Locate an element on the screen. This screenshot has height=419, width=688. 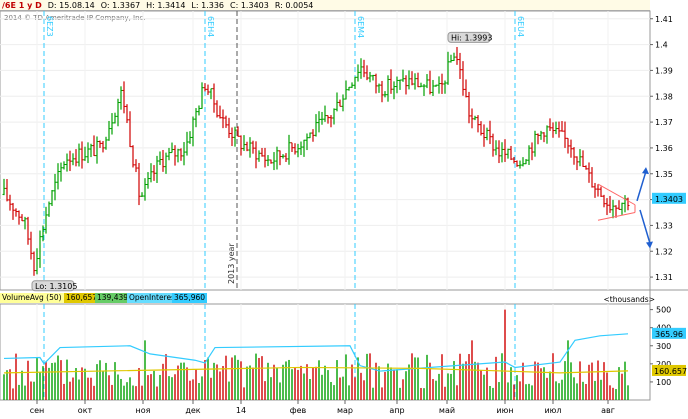
time-tick-label: апр is located at coordinates (396, 410).